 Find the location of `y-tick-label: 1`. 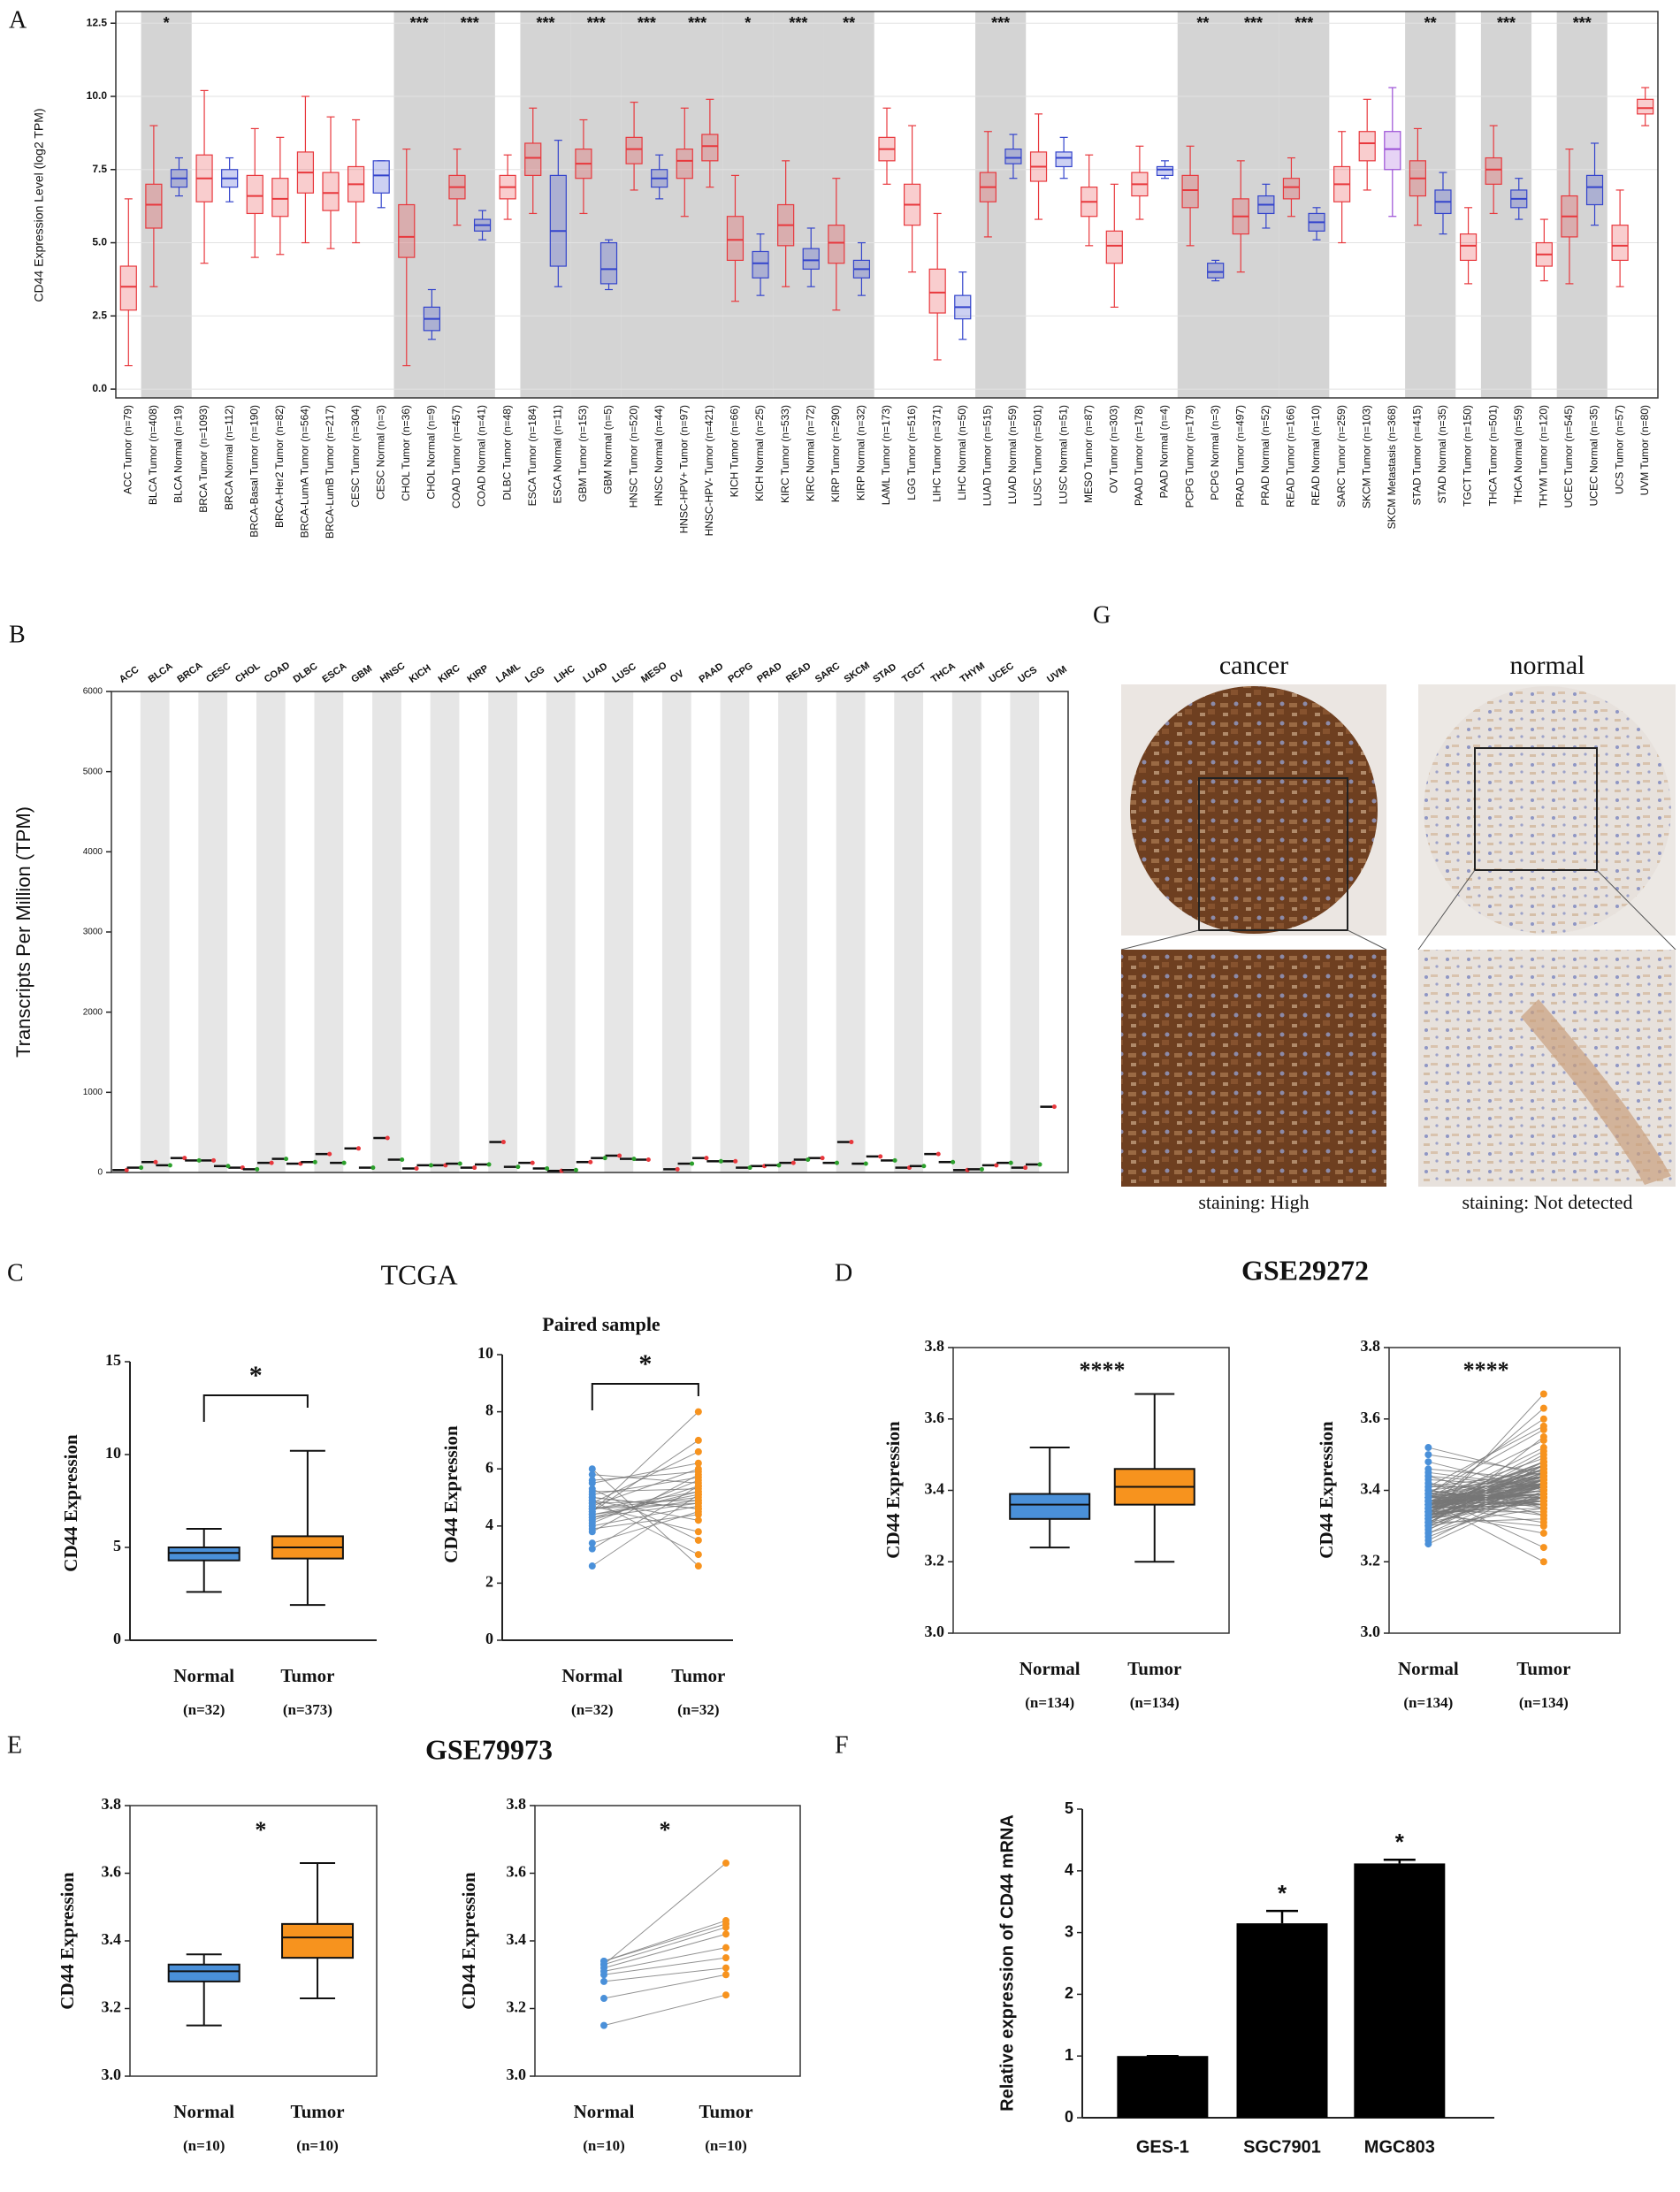

y-tick-label: 1 is located at coordinates (1069, 2055).